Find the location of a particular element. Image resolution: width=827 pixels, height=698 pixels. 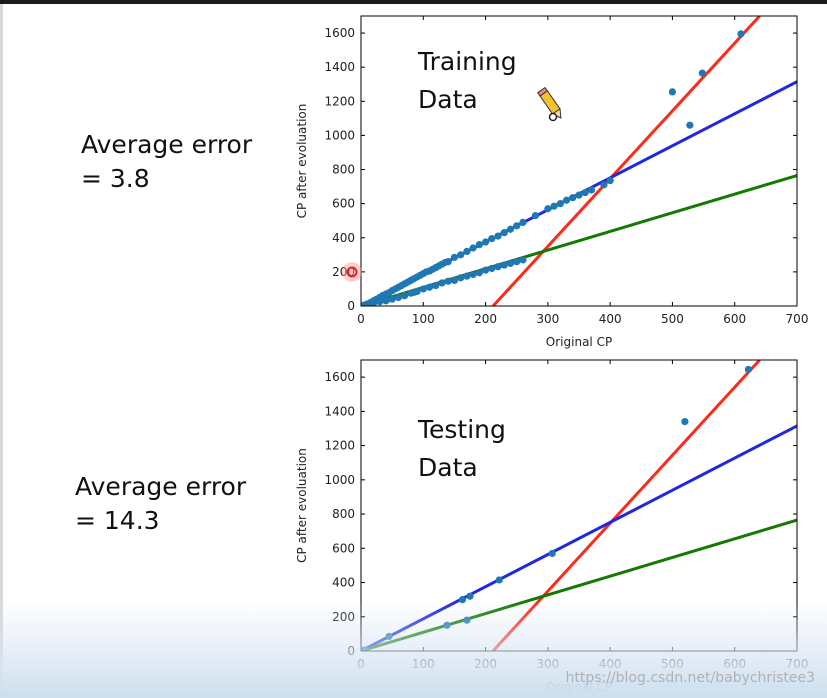

test-y-tick-label: 1000 is located at coordinates (339, 480).